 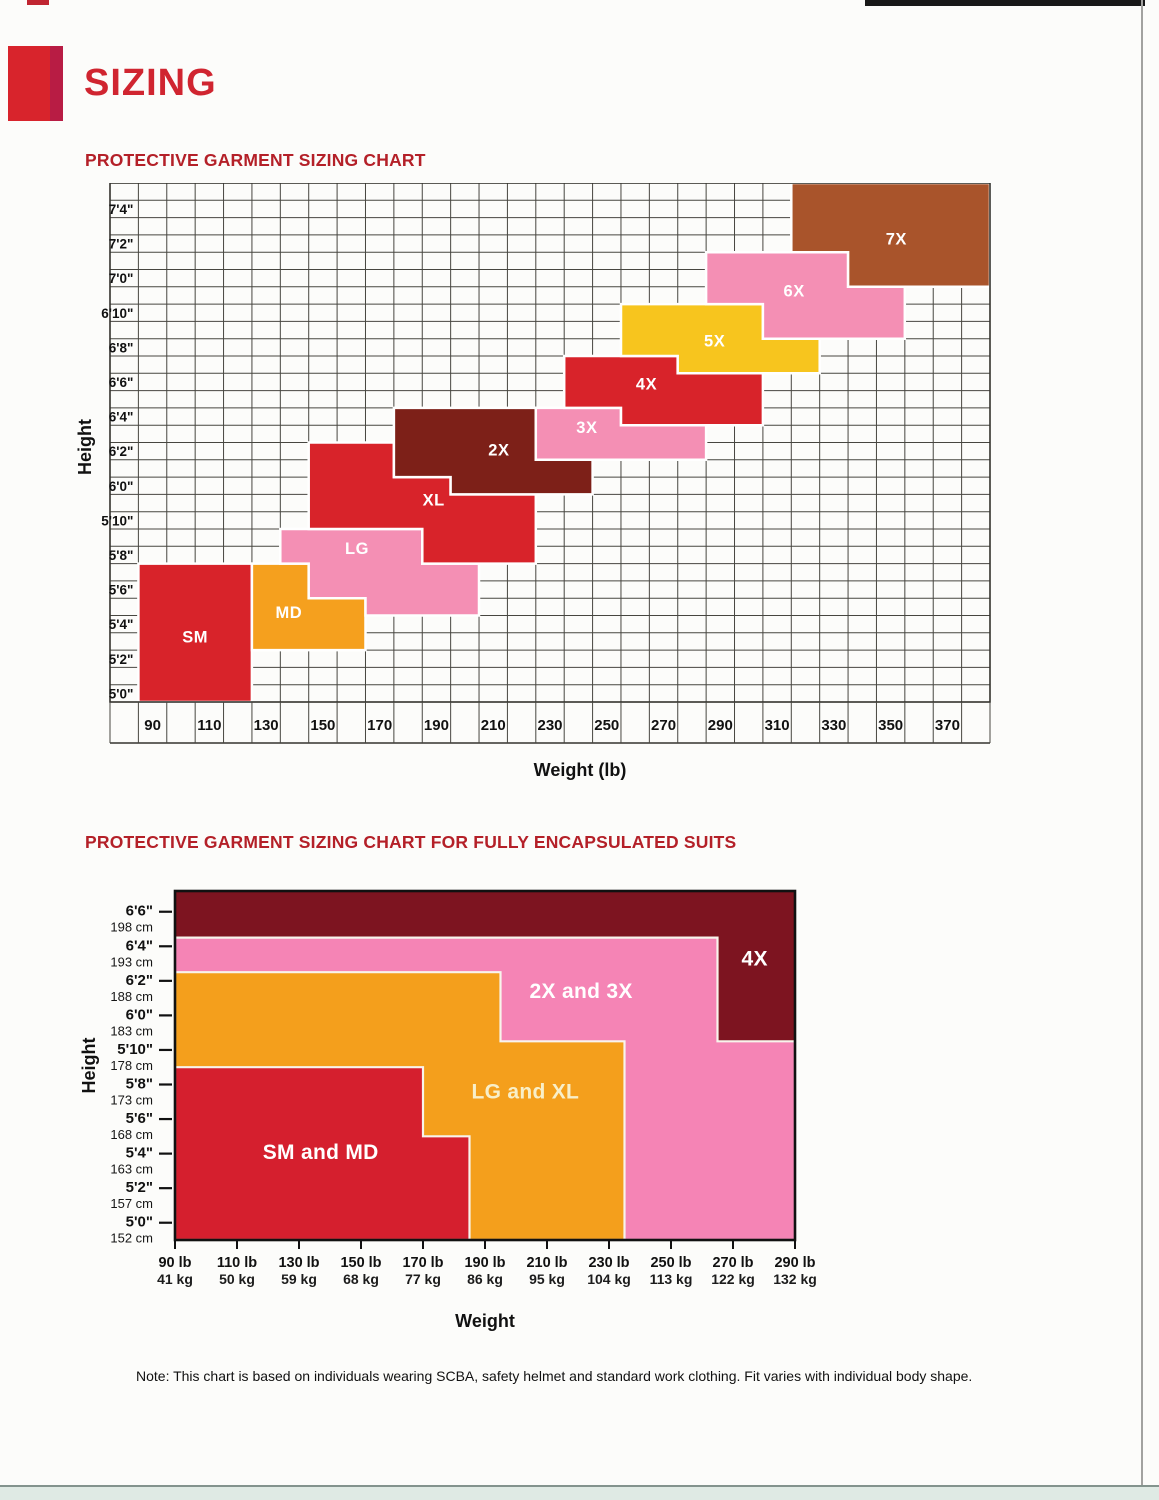 I want to click on region-label-2x: 2X, so click(x=498, y=450).